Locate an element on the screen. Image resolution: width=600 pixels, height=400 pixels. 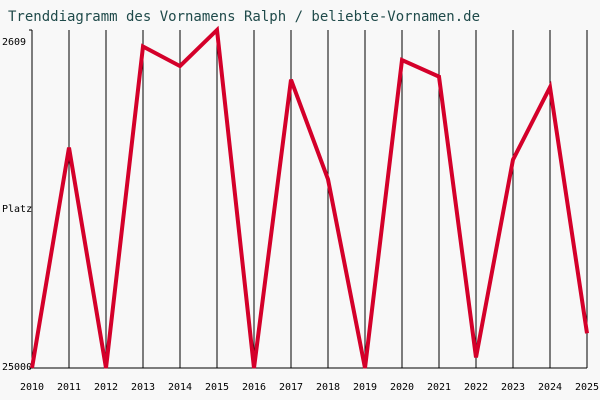
x-tick-label: 2024 is located at coordinates (550, 387).